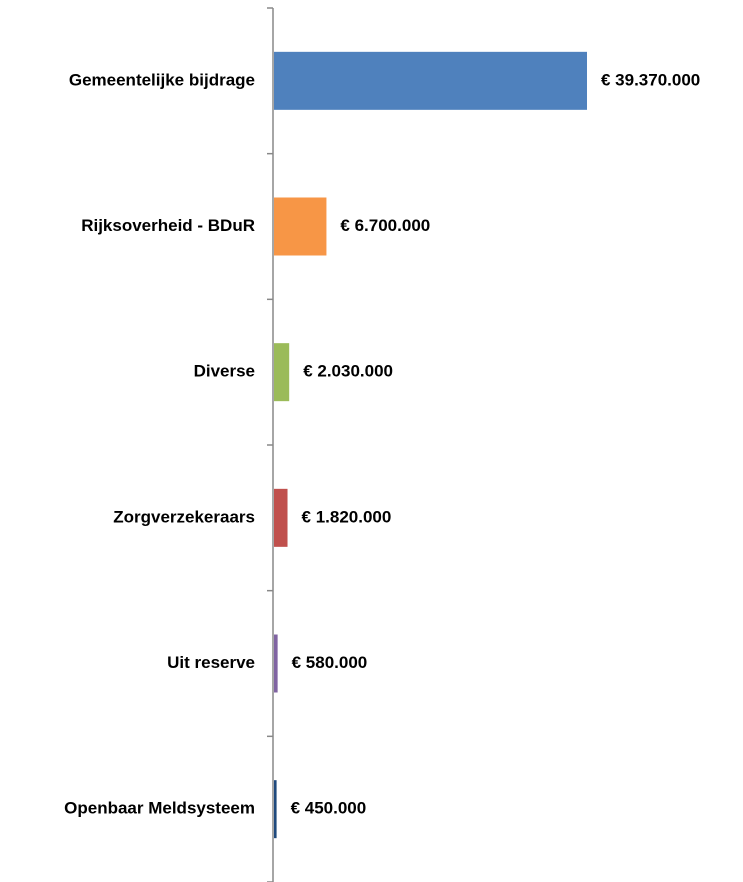 The height and width of the screenshot is (882, 743). Describe the element at coordinates (184, 516) in the screenshot. I see `category-label: Zorgverzekeraars` at that location.